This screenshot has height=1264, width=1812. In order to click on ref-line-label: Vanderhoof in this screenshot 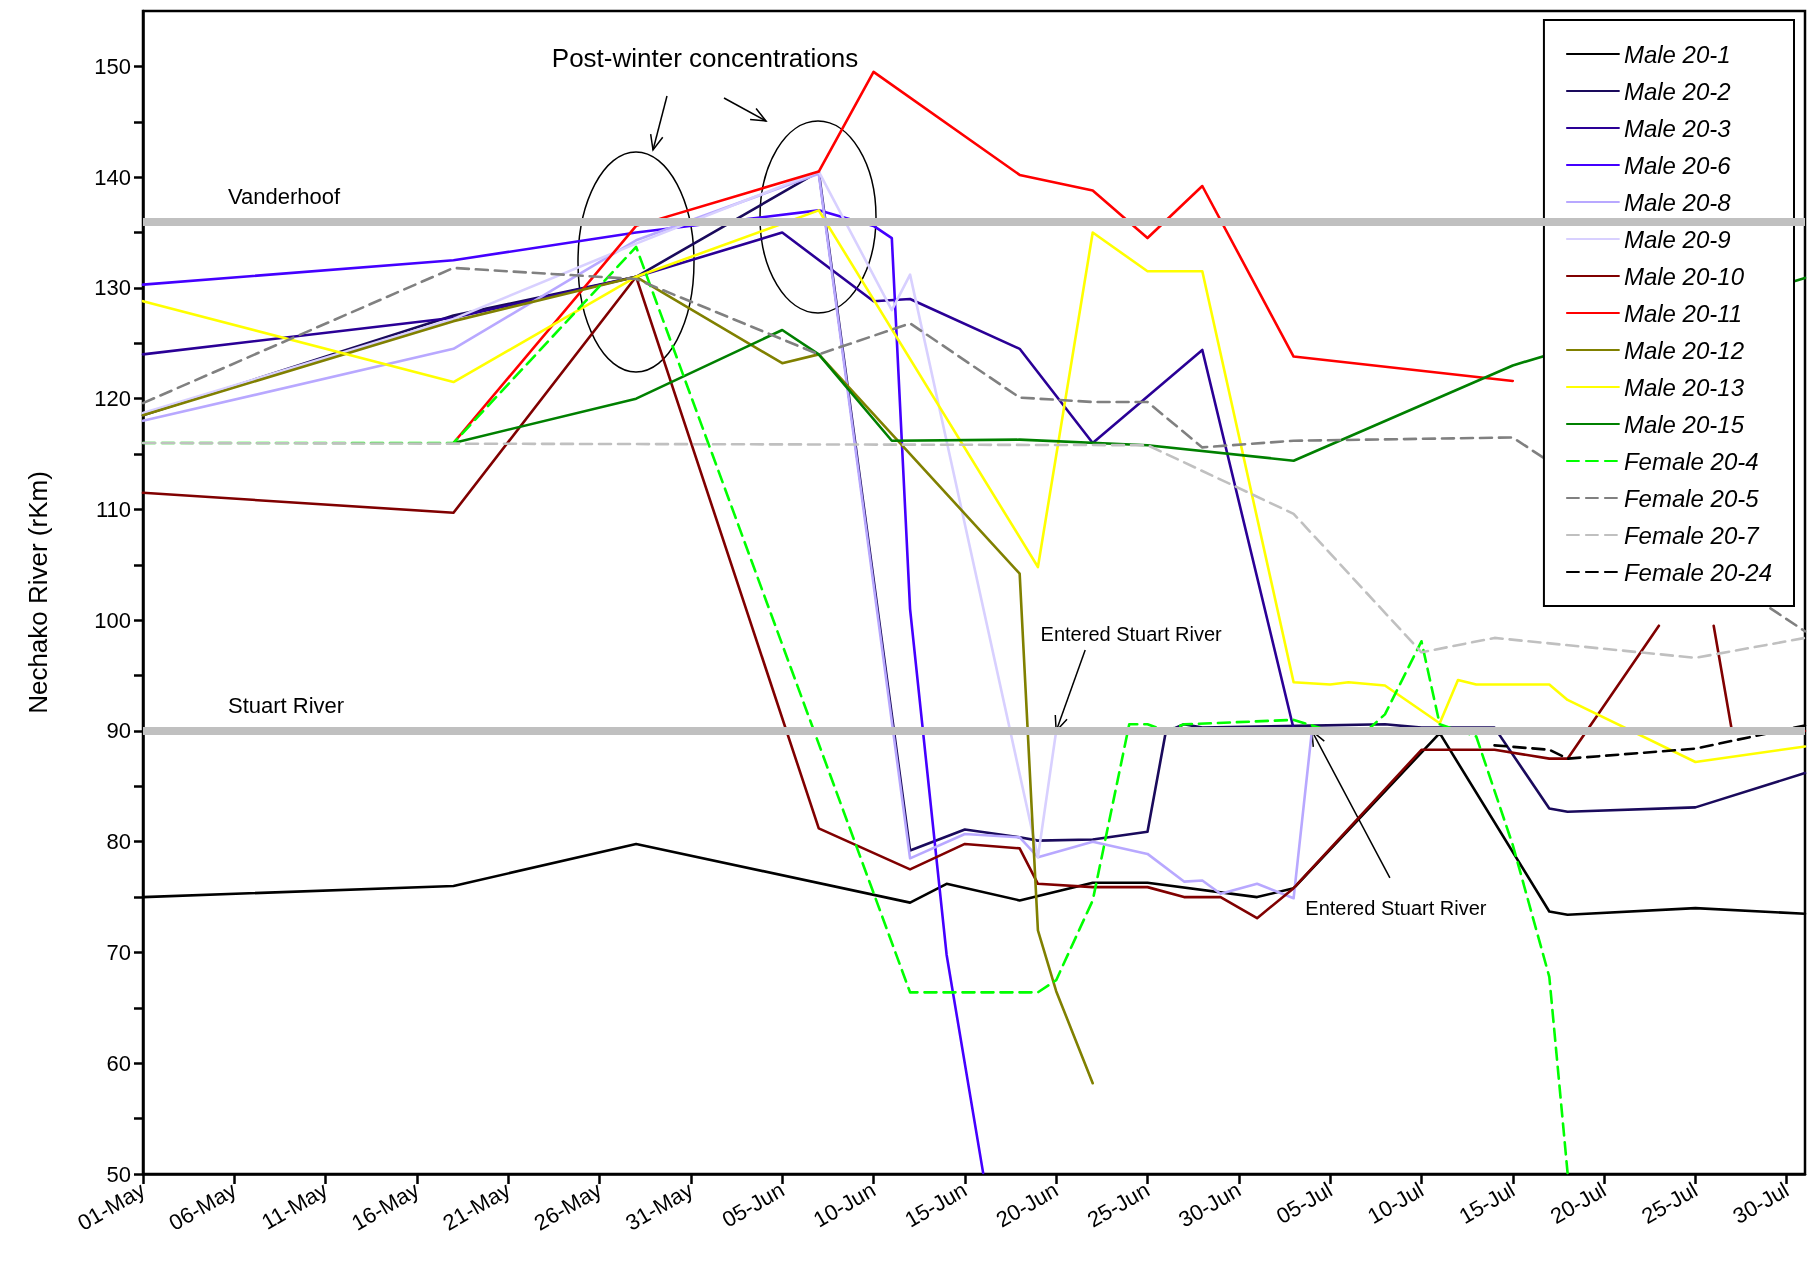, I will do `click(285, 196)`.